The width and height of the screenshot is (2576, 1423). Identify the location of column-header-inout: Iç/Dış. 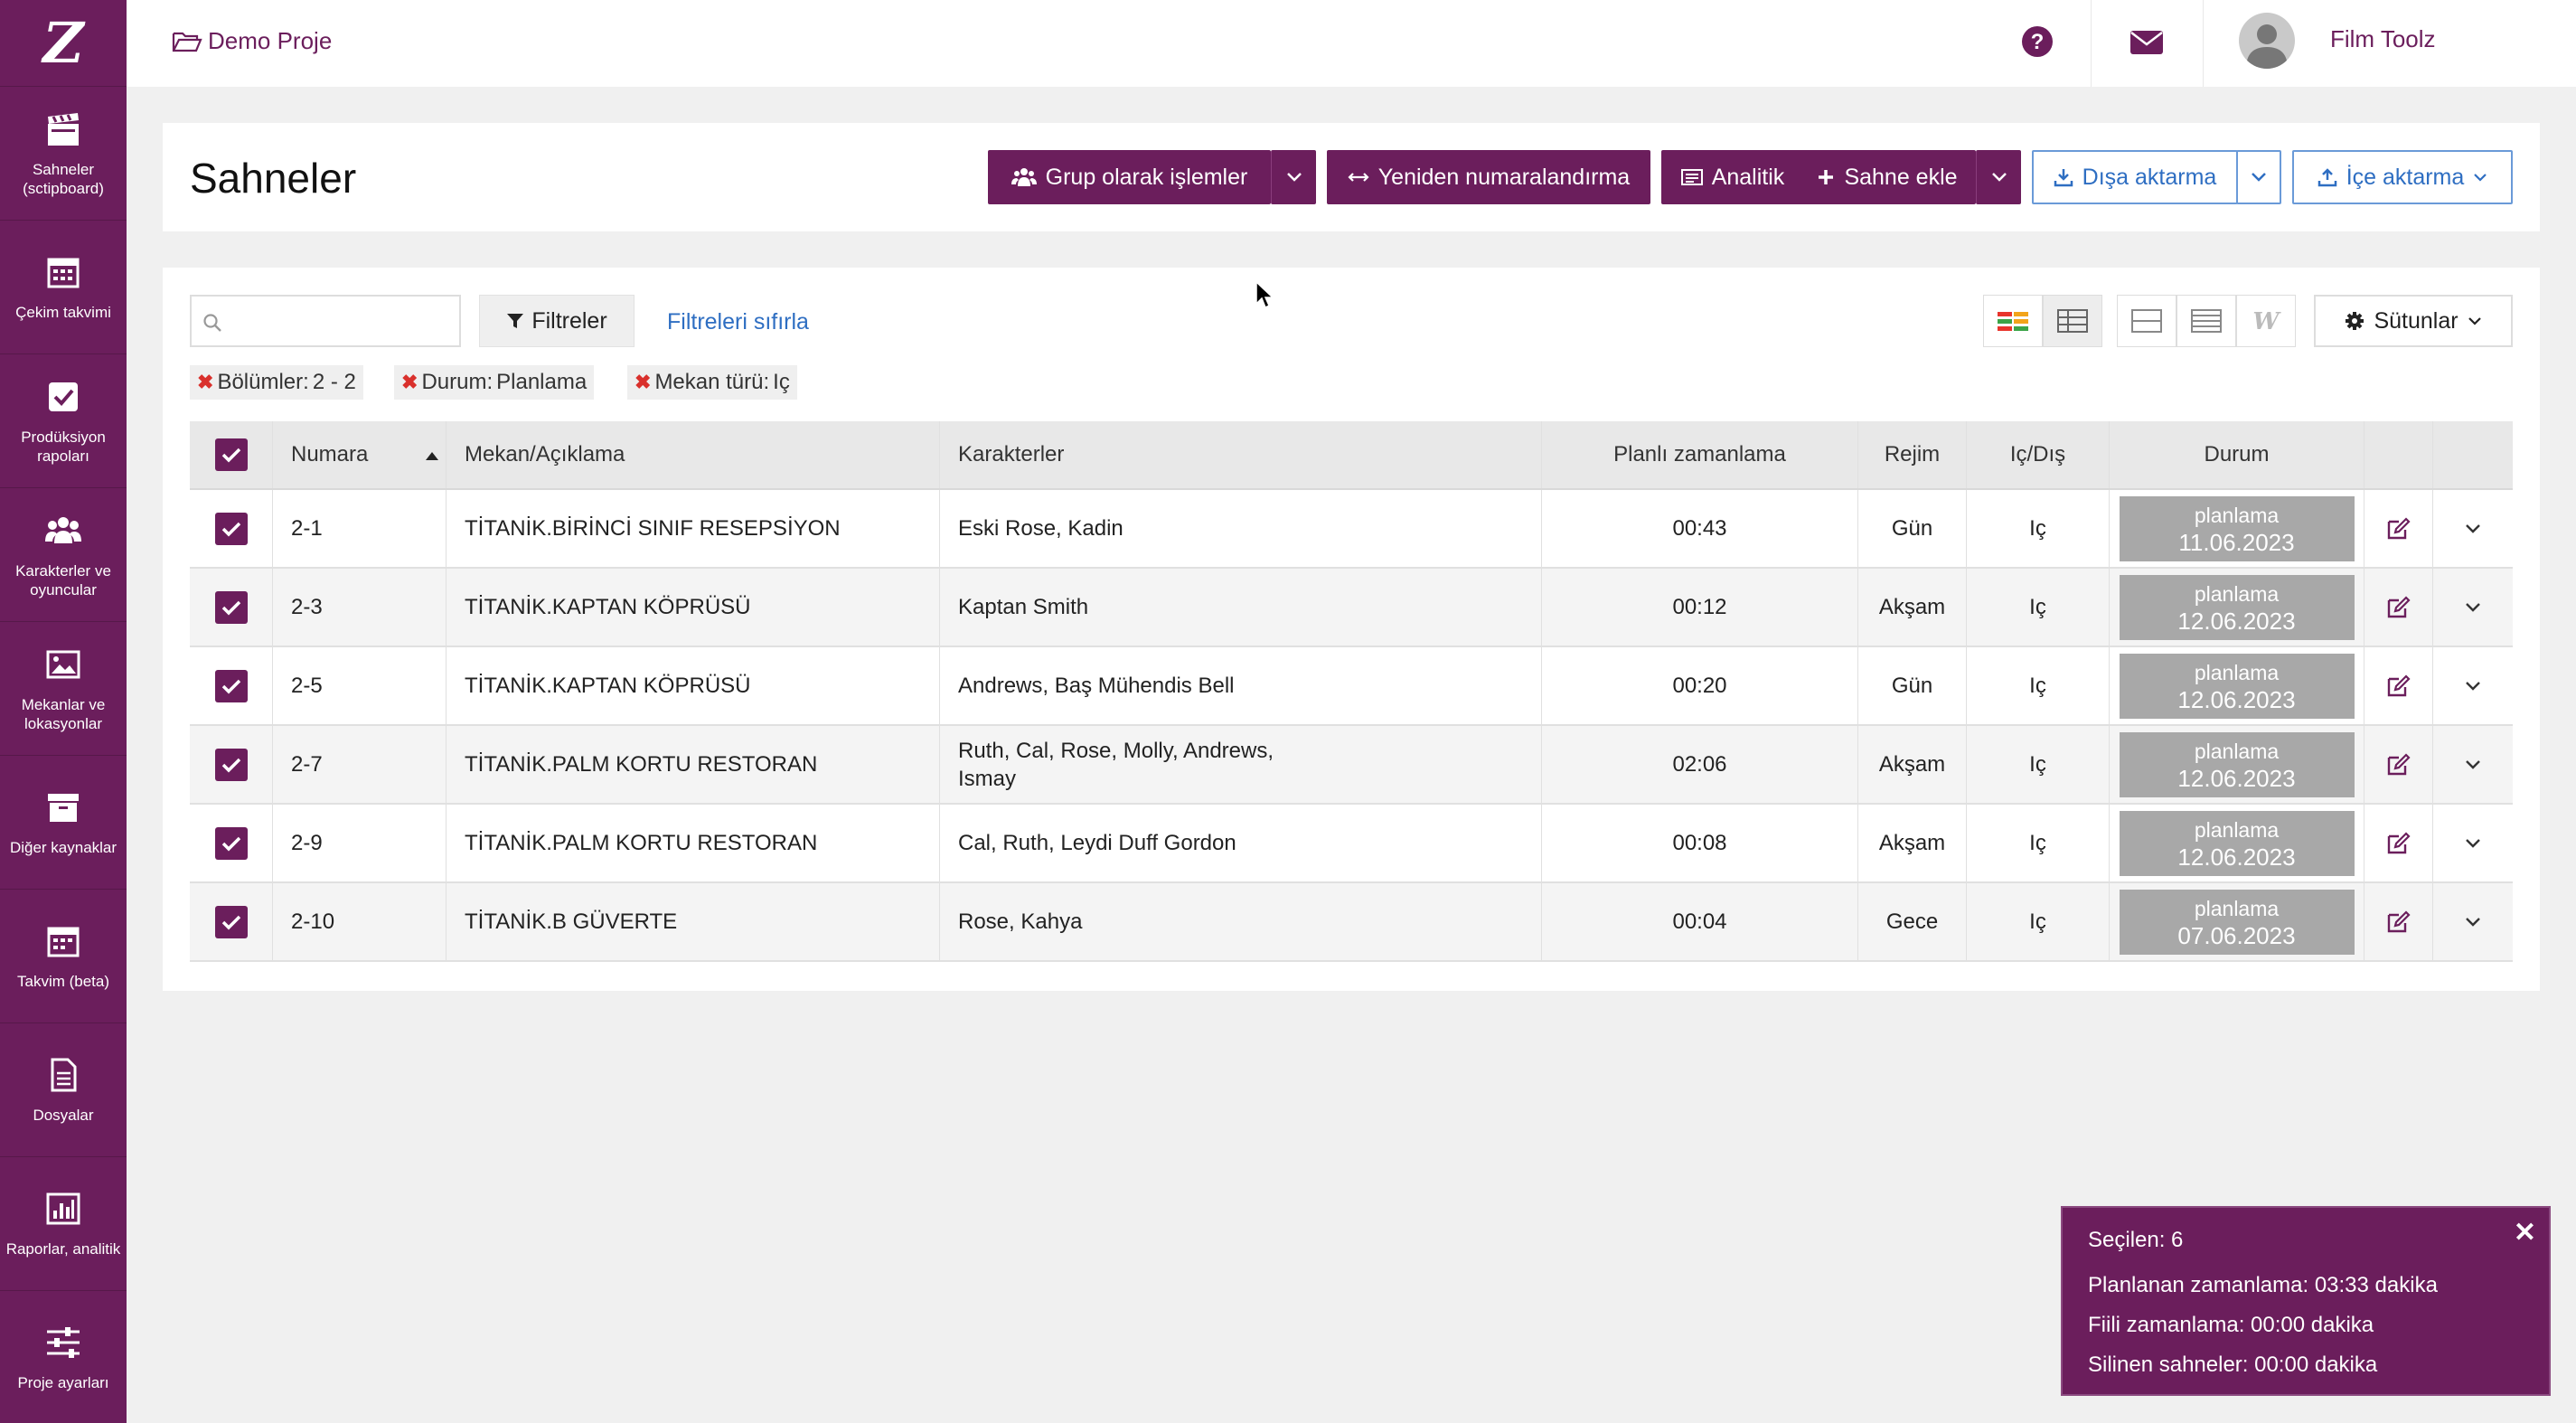
(2038, 454).